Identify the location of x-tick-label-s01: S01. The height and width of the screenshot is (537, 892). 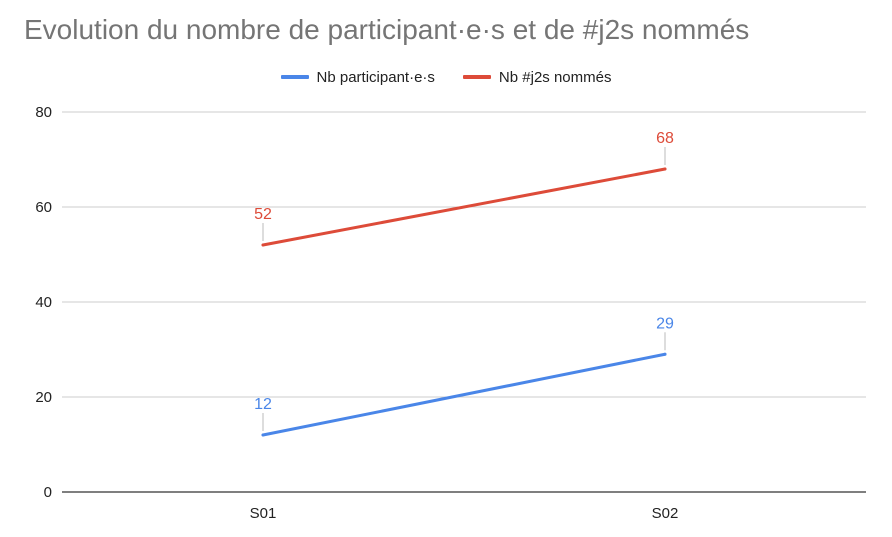
(263, 513).